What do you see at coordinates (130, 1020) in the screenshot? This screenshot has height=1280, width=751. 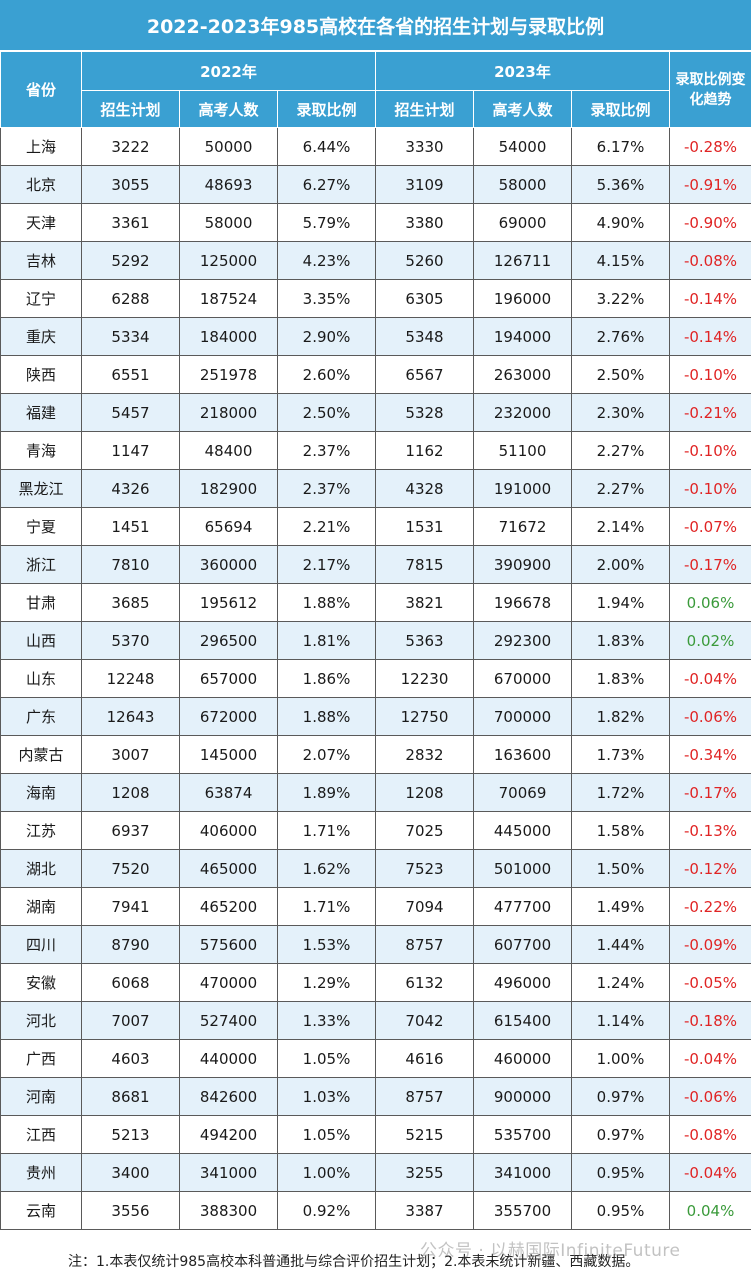 I see `plan-2022-cell: 7007` at bounding box center [130, 1020].